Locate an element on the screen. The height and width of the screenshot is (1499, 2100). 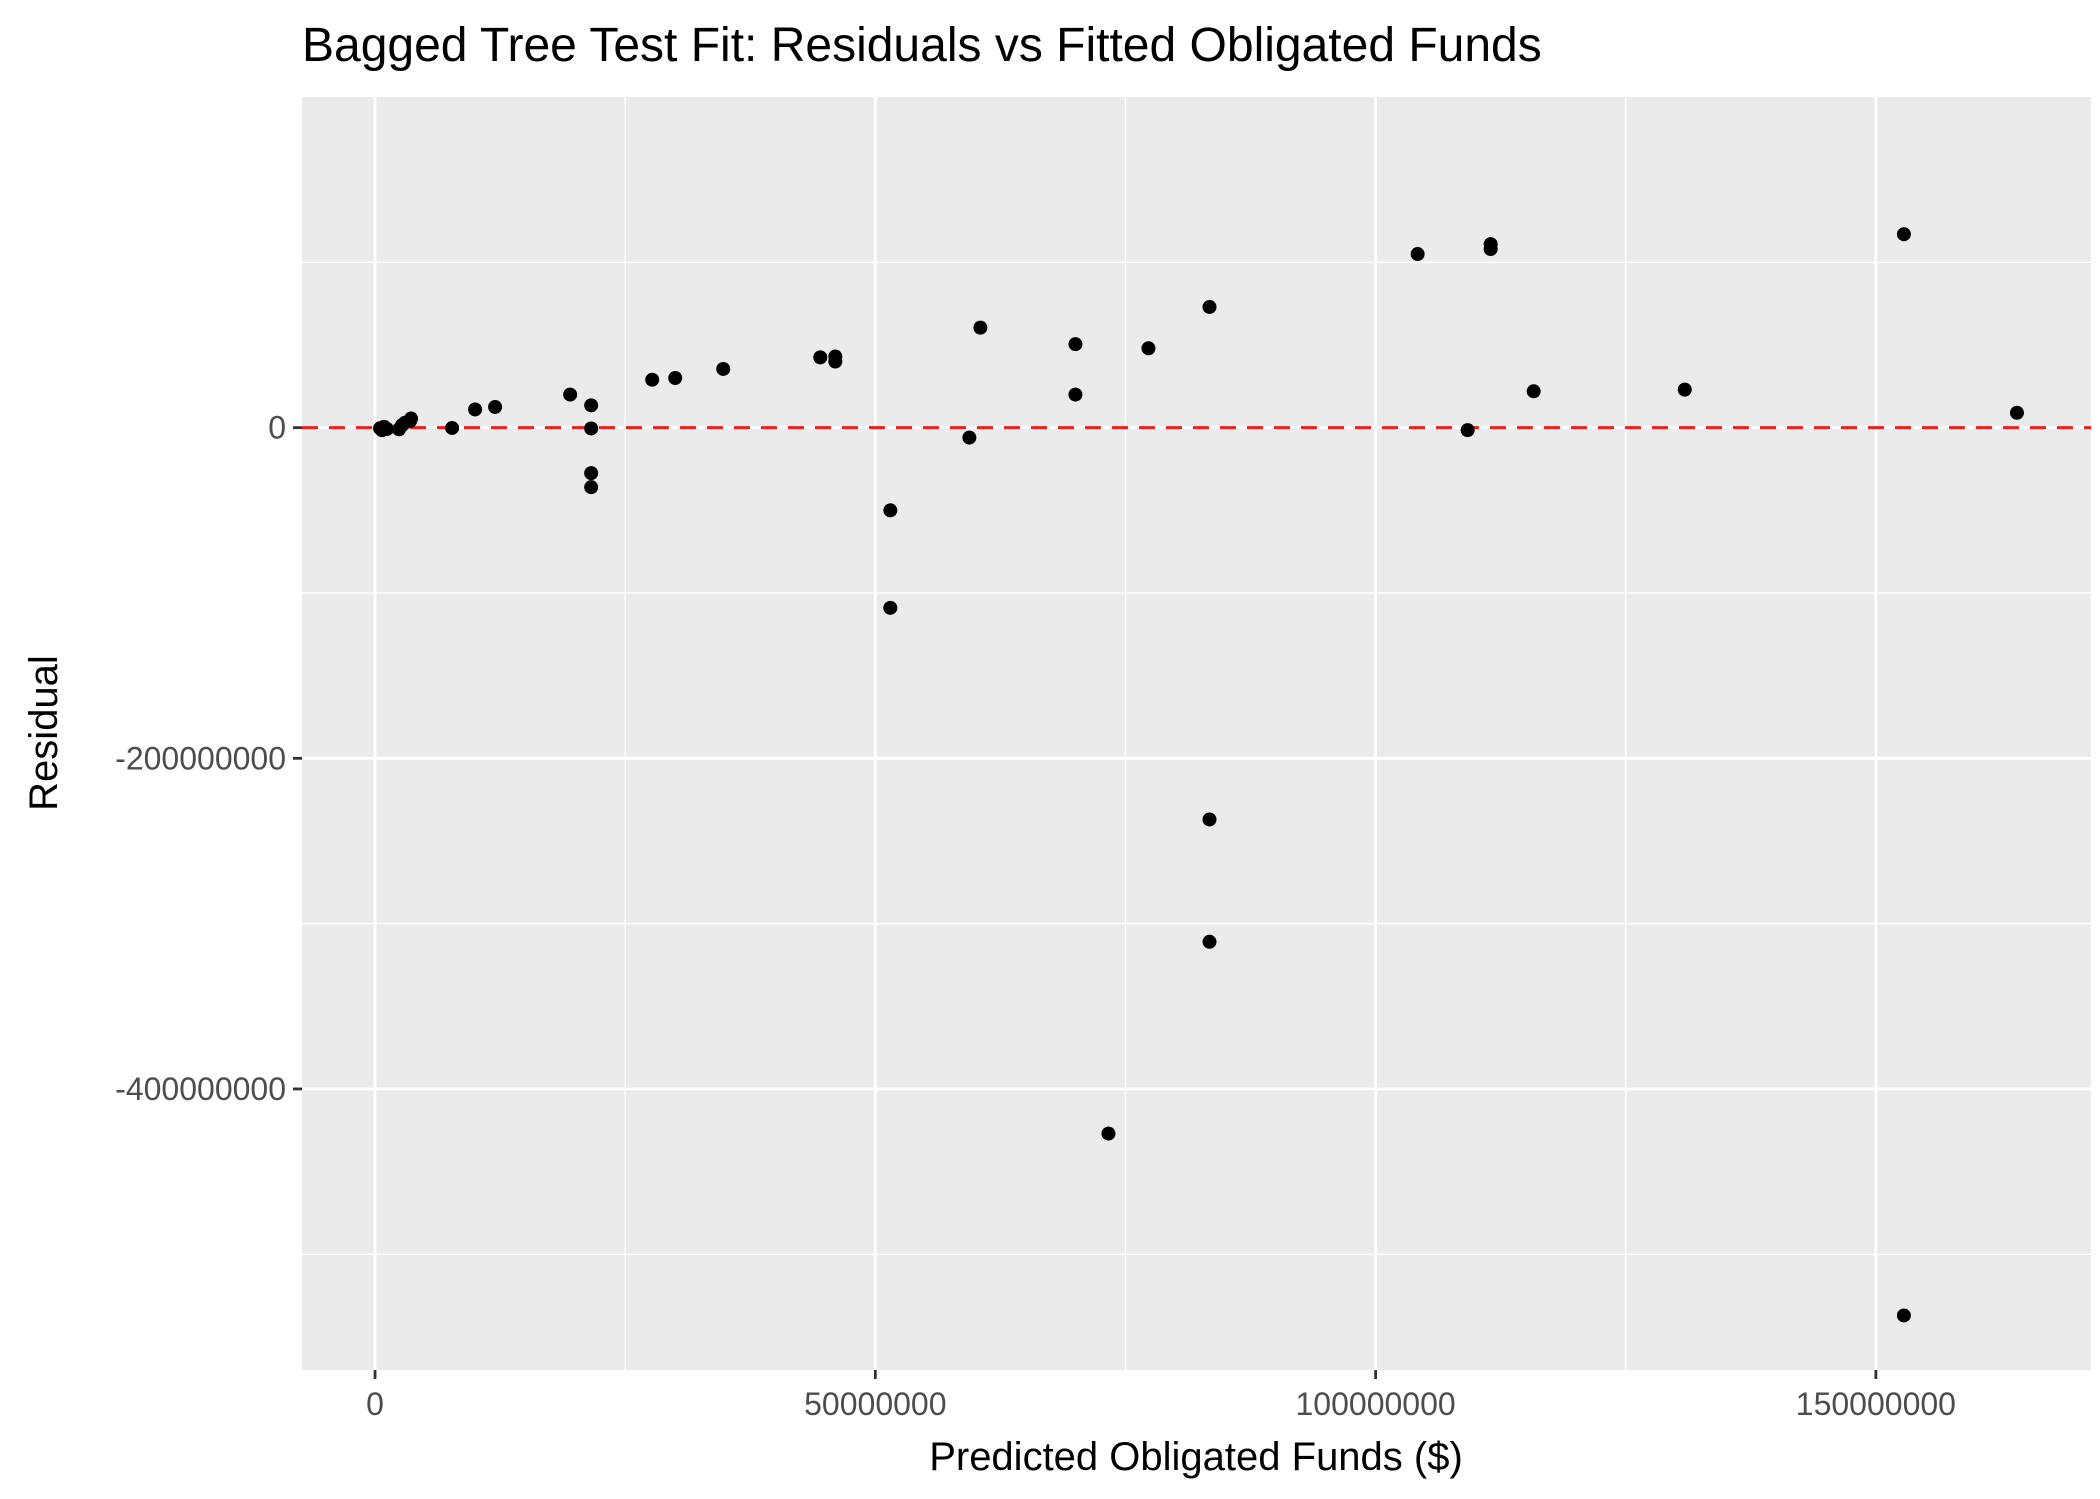
x-tick-label: 100000000 is located at coordinates (1376, 1404).